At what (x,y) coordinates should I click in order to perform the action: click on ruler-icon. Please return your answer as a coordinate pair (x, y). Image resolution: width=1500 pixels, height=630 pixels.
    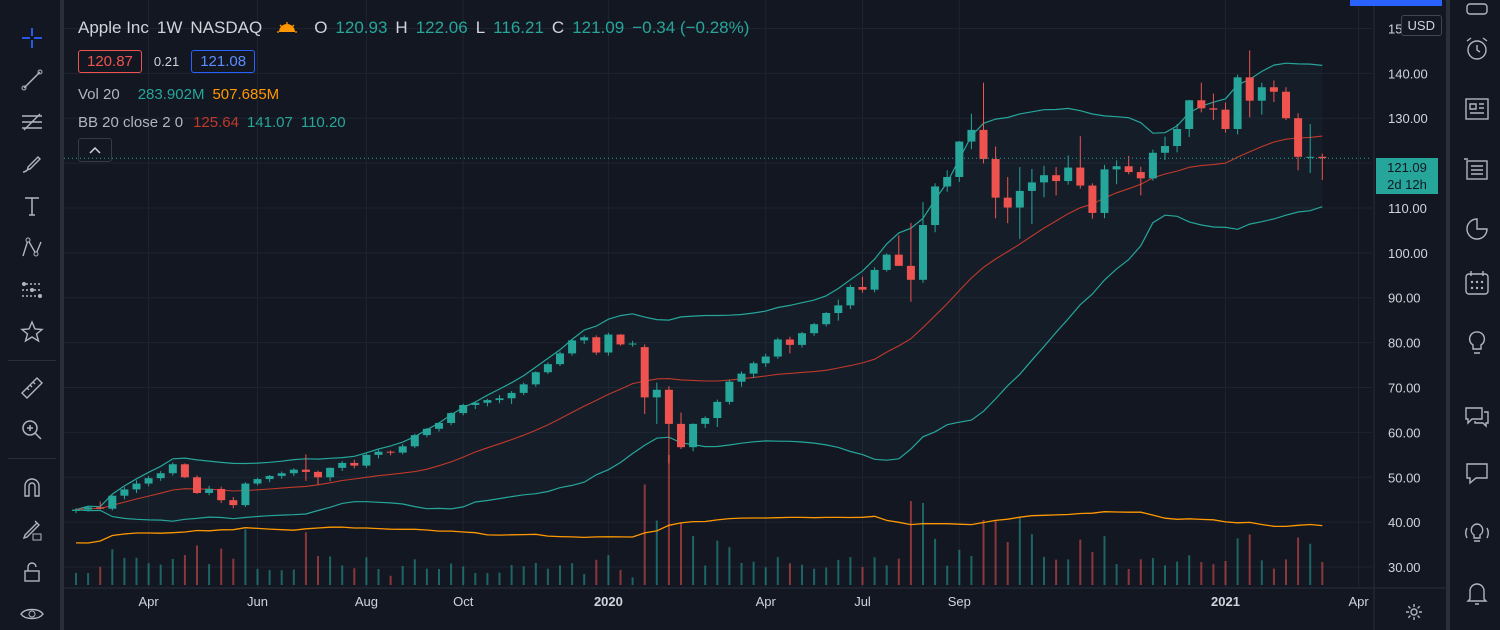
    Looking at the image, I should click on (32, 388).